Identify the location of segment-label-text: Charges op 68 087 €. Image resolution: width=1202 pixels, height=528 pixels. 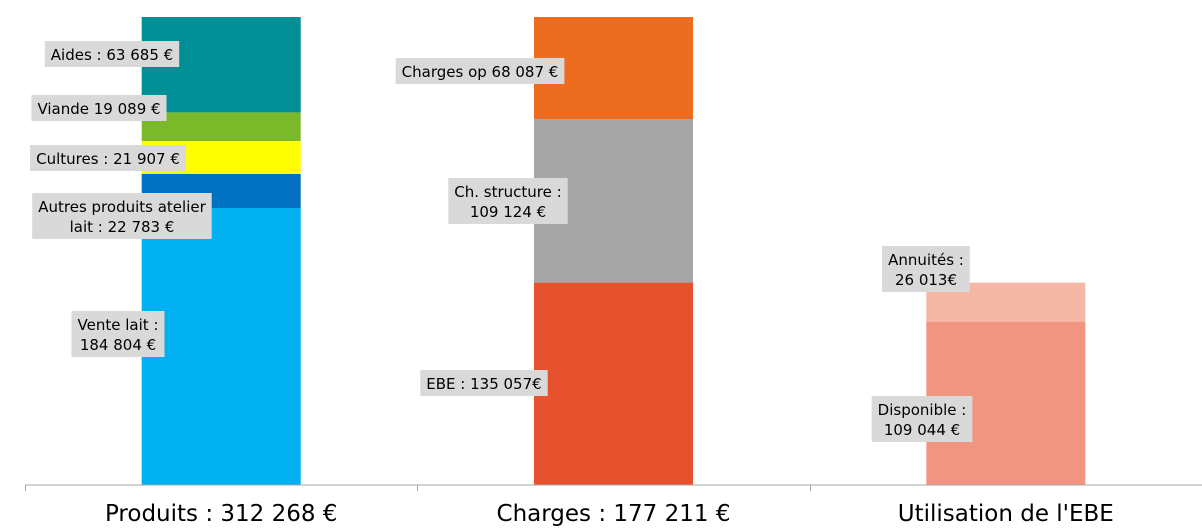
(480, 72).